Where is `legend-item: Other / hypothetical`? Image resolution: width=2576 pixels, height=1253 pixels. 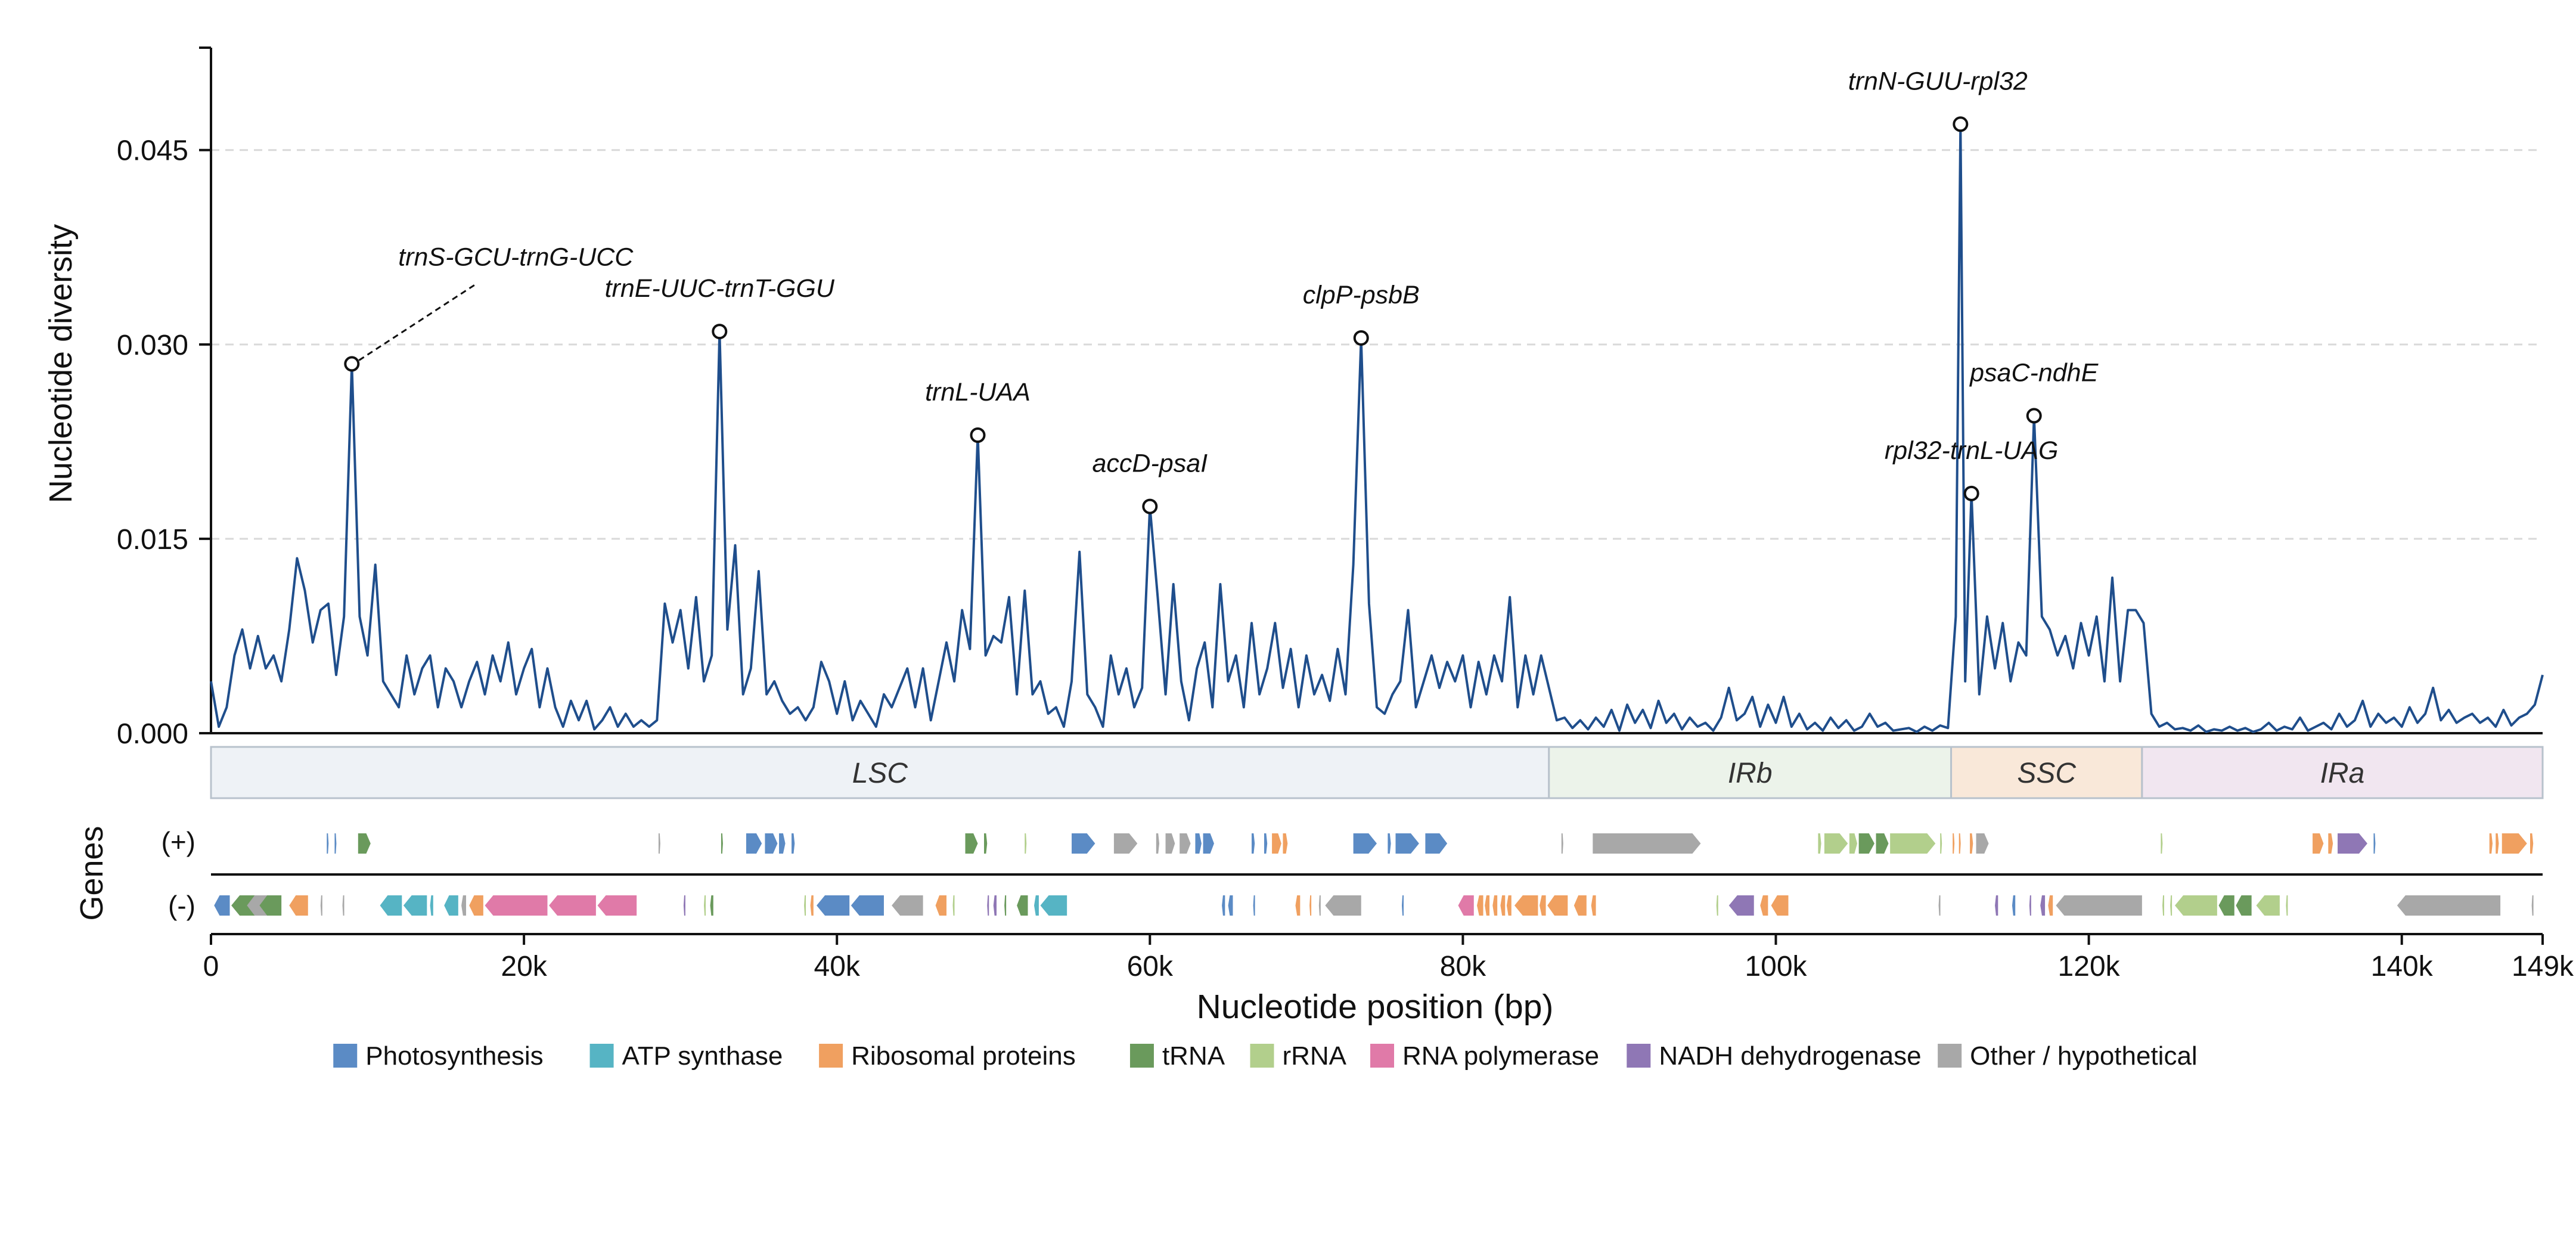
legend-item: Other / hypothetical is located at coordinates (2068, 1056).